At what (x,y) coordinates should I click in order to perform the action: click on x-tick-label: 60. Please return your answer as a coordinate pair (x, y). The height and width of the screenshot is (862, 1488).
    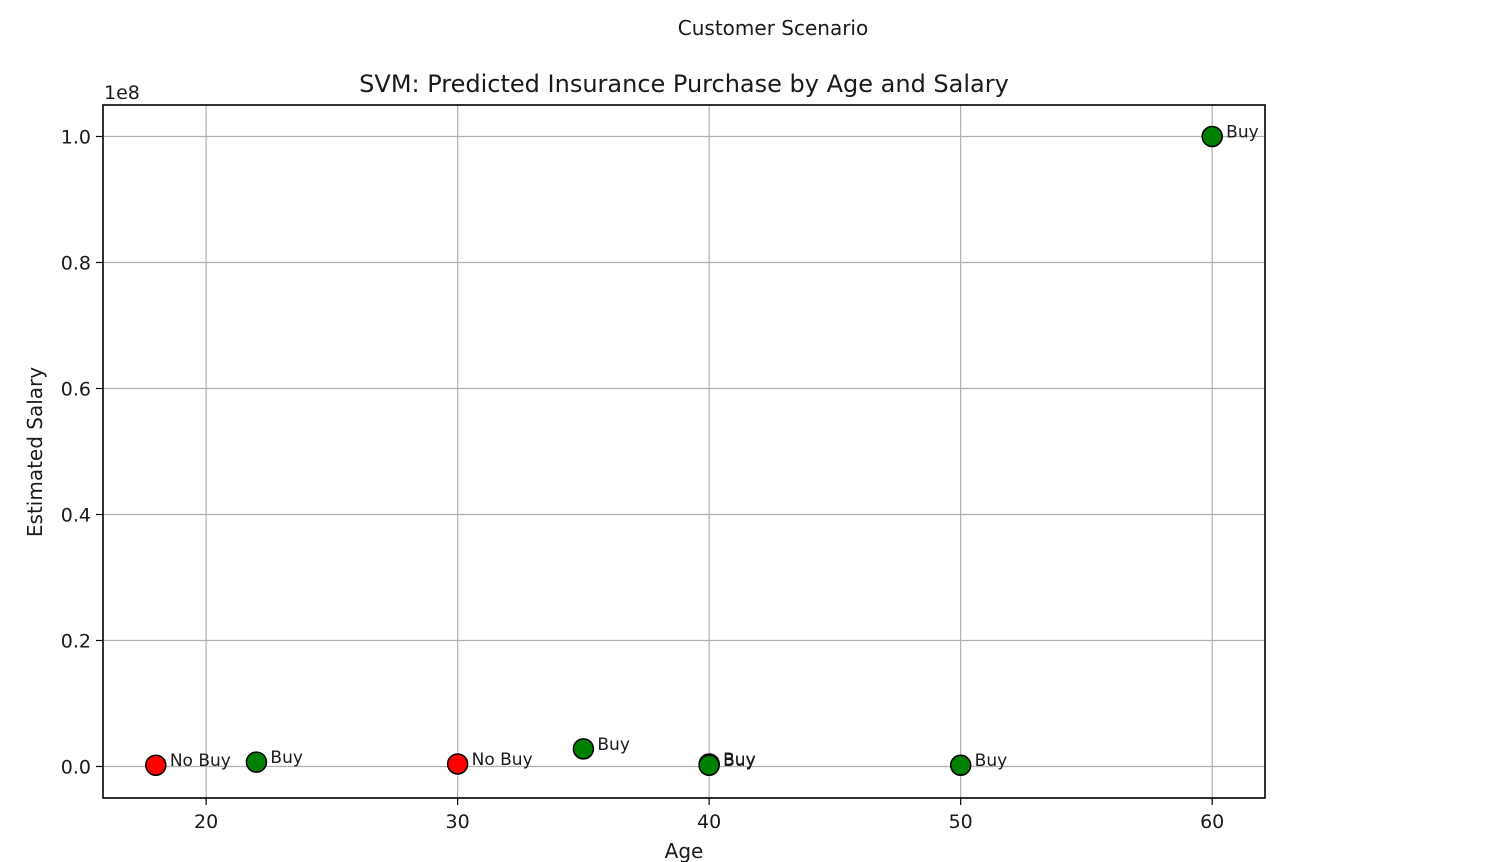
    Looking at the image, I should click on (1212, 822).